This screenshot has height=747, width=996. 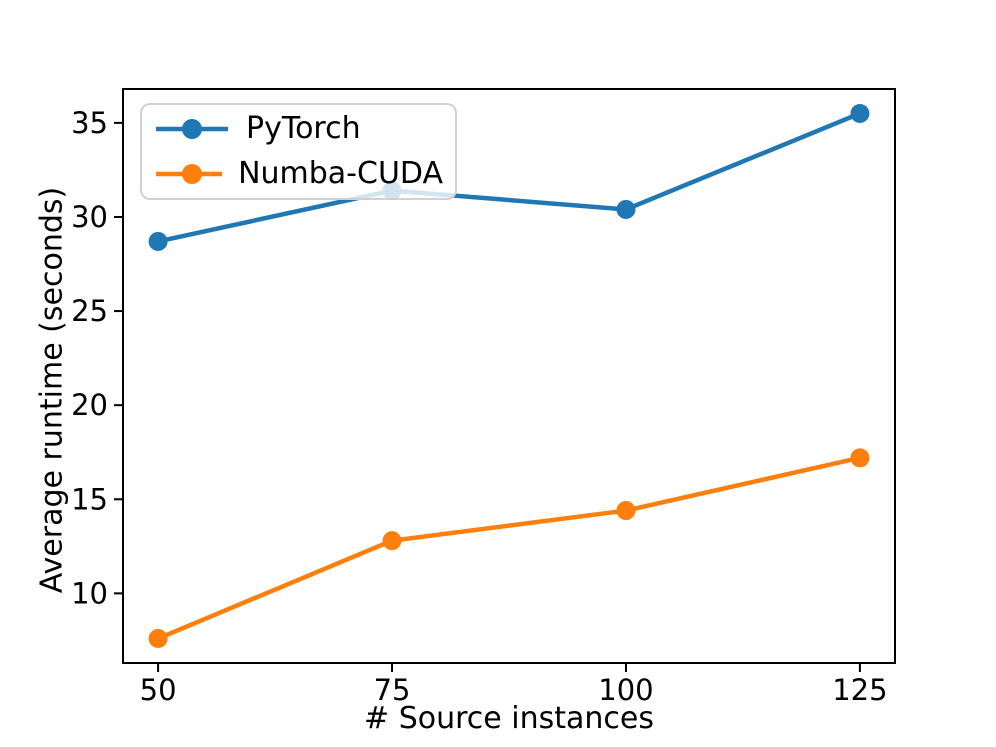 I want to click on legend: PyTorch Numba-CUDA, so click(x=298, y=151).